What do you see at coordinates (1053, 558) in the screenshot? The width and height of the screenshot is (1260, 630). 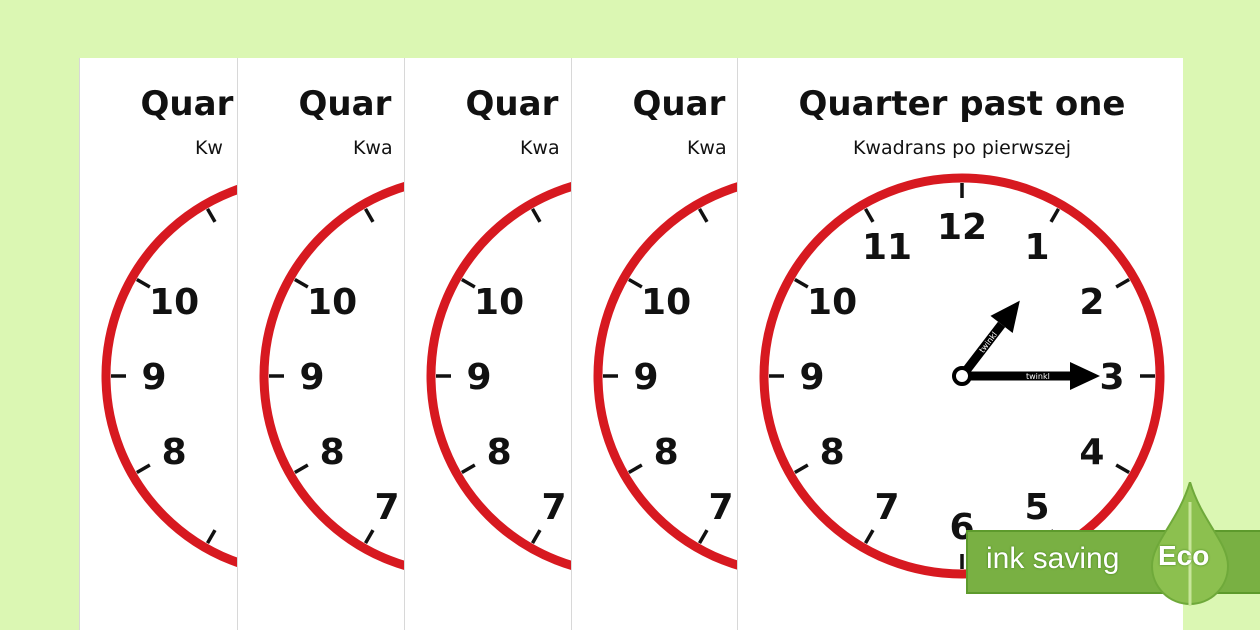 I see `ink-saving-text: ink saving` at bounding box center [1053, 558].